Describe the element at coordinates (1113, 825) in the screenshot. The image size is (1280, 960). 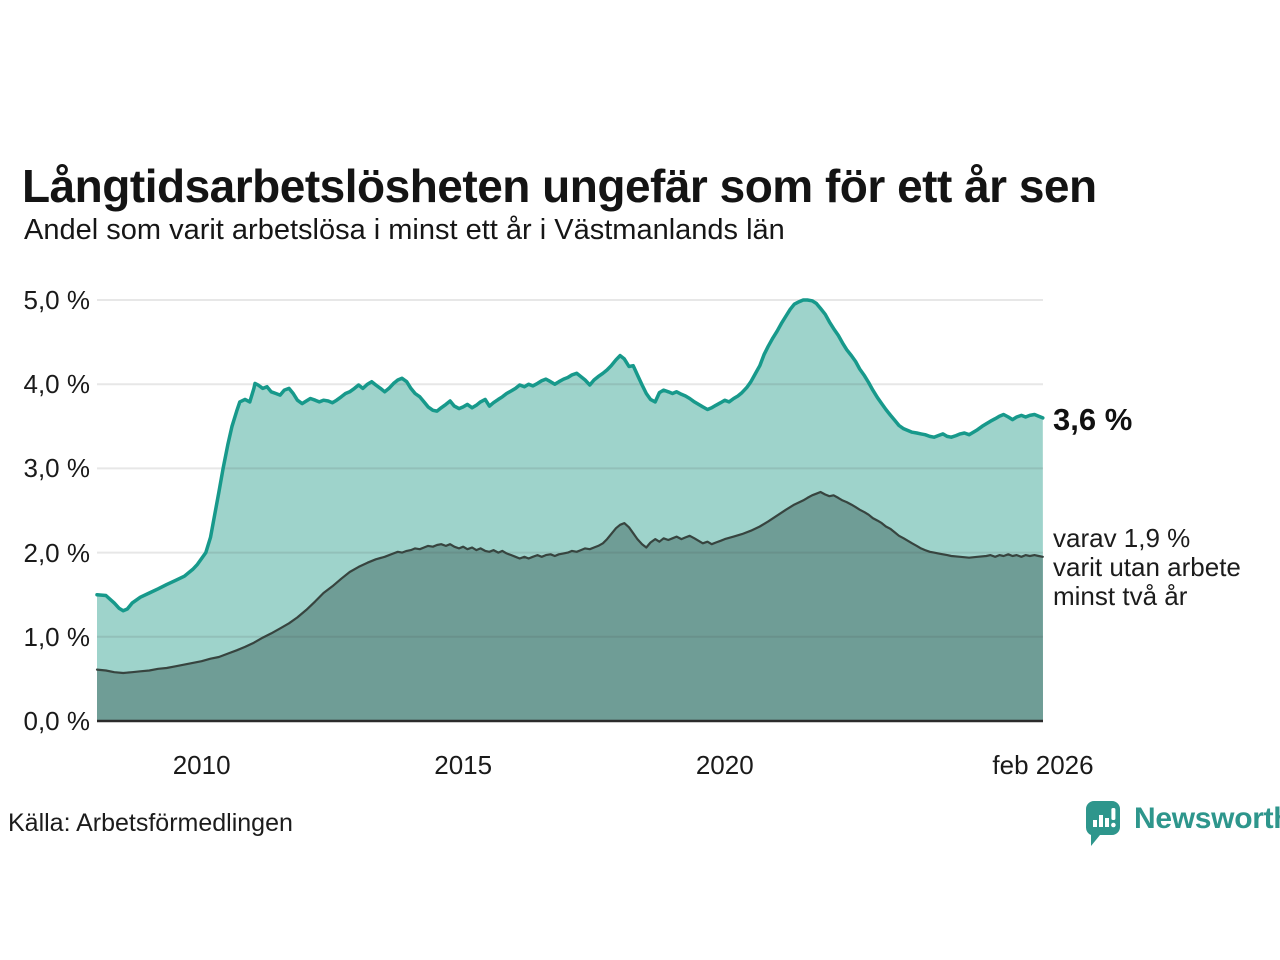
I see `exclamation-dot` at that location.